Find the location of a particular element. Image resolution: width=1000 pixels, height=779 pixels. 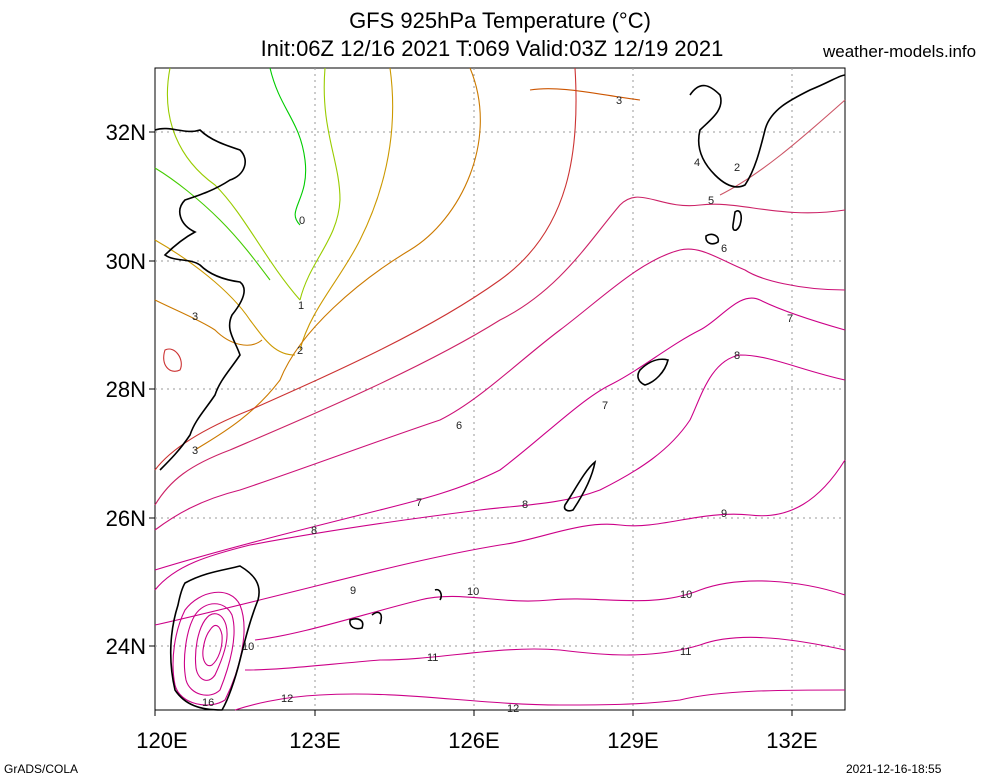

kyushu-coast is located at coordinates (767, 131).